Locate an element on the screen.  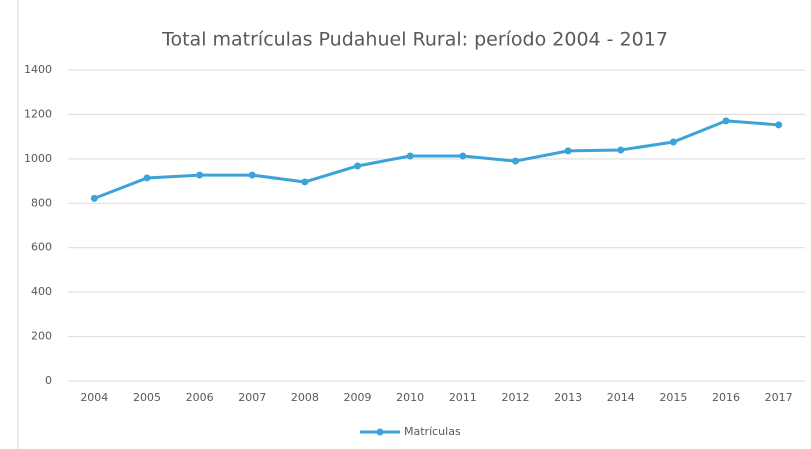
x-tick-label: 2005 is located at coordinates (147, 397).